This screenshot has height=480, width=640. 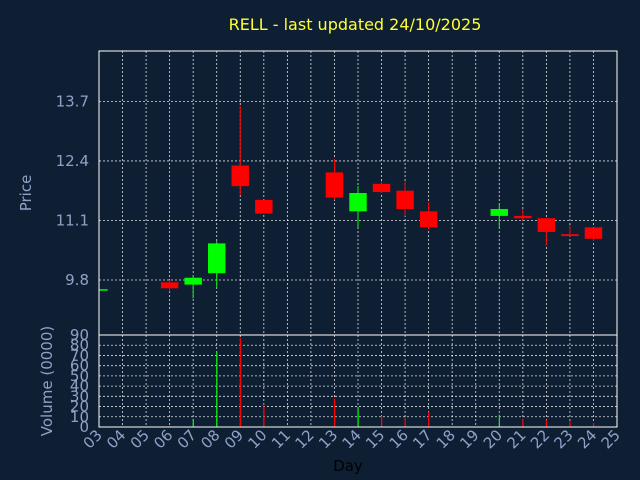 I want to click on chart-title: RELL - last updated 24/10/2025, so click(x=355, y=24).